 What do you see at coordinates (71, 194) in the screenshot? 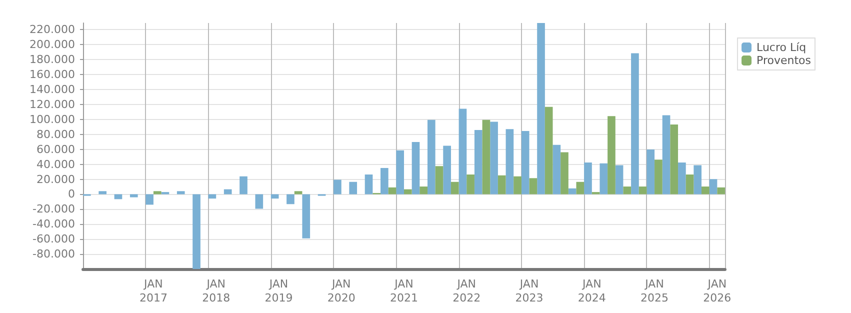
I see `y-tick-label: 0` at bounding box center [71, 194].